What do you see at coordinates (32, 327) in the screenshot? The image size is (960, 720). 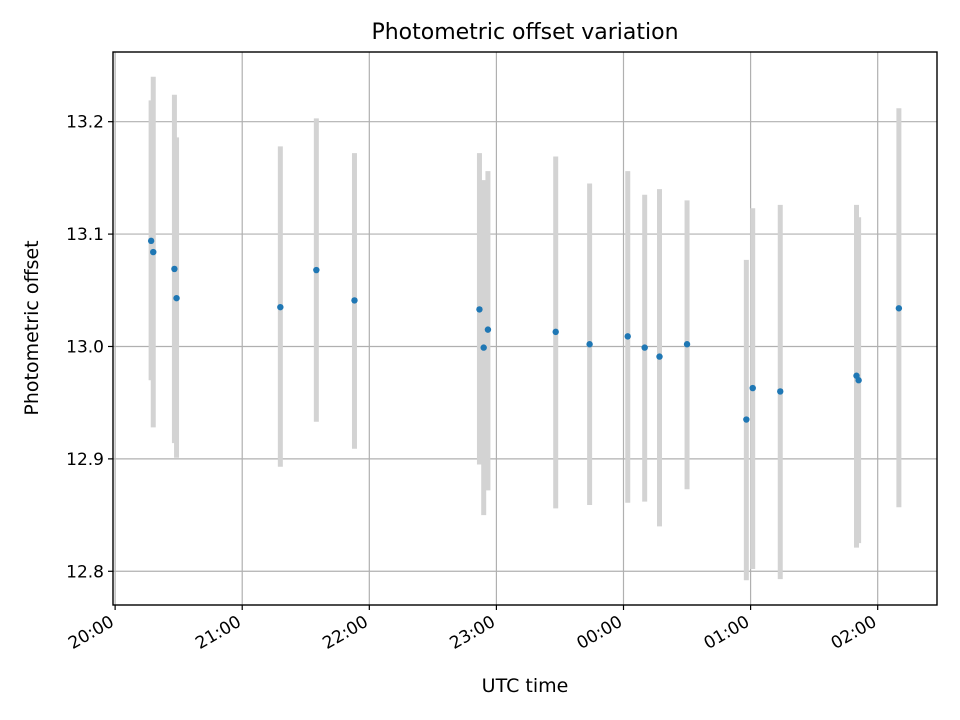 I see `y-axis-label: Photometric offset` at bounding box center [32, 327].